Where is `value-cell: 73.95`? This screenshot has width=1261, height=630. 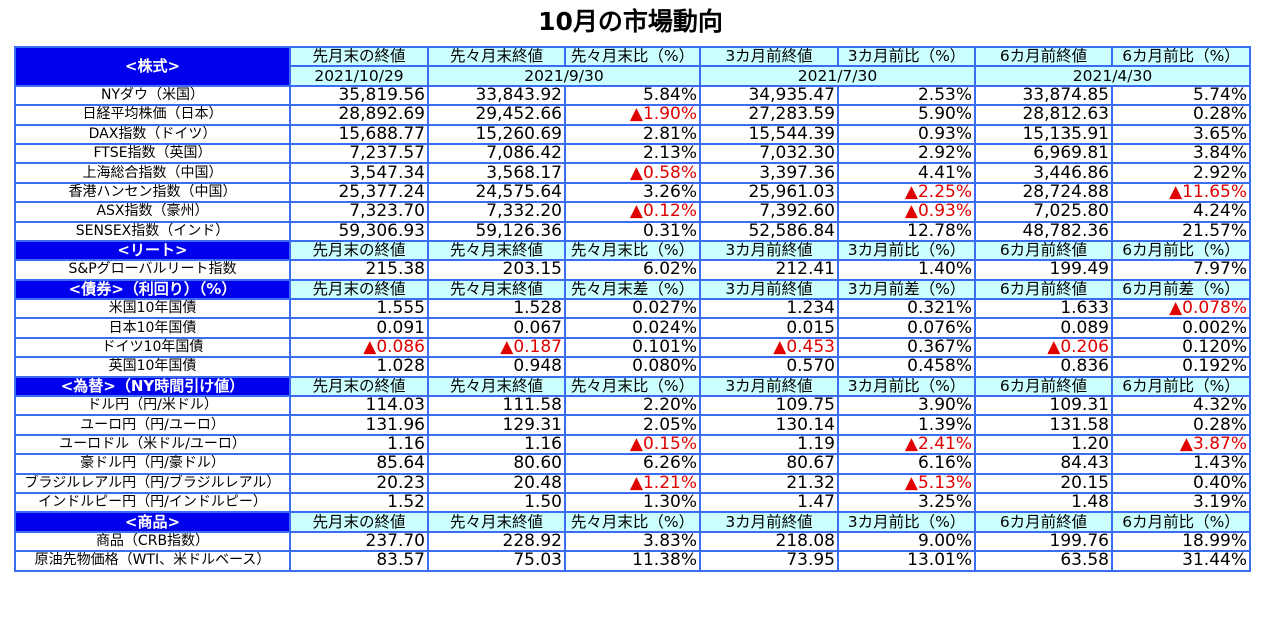
value-cell: 73.95 is located at coordinates (769, 561).